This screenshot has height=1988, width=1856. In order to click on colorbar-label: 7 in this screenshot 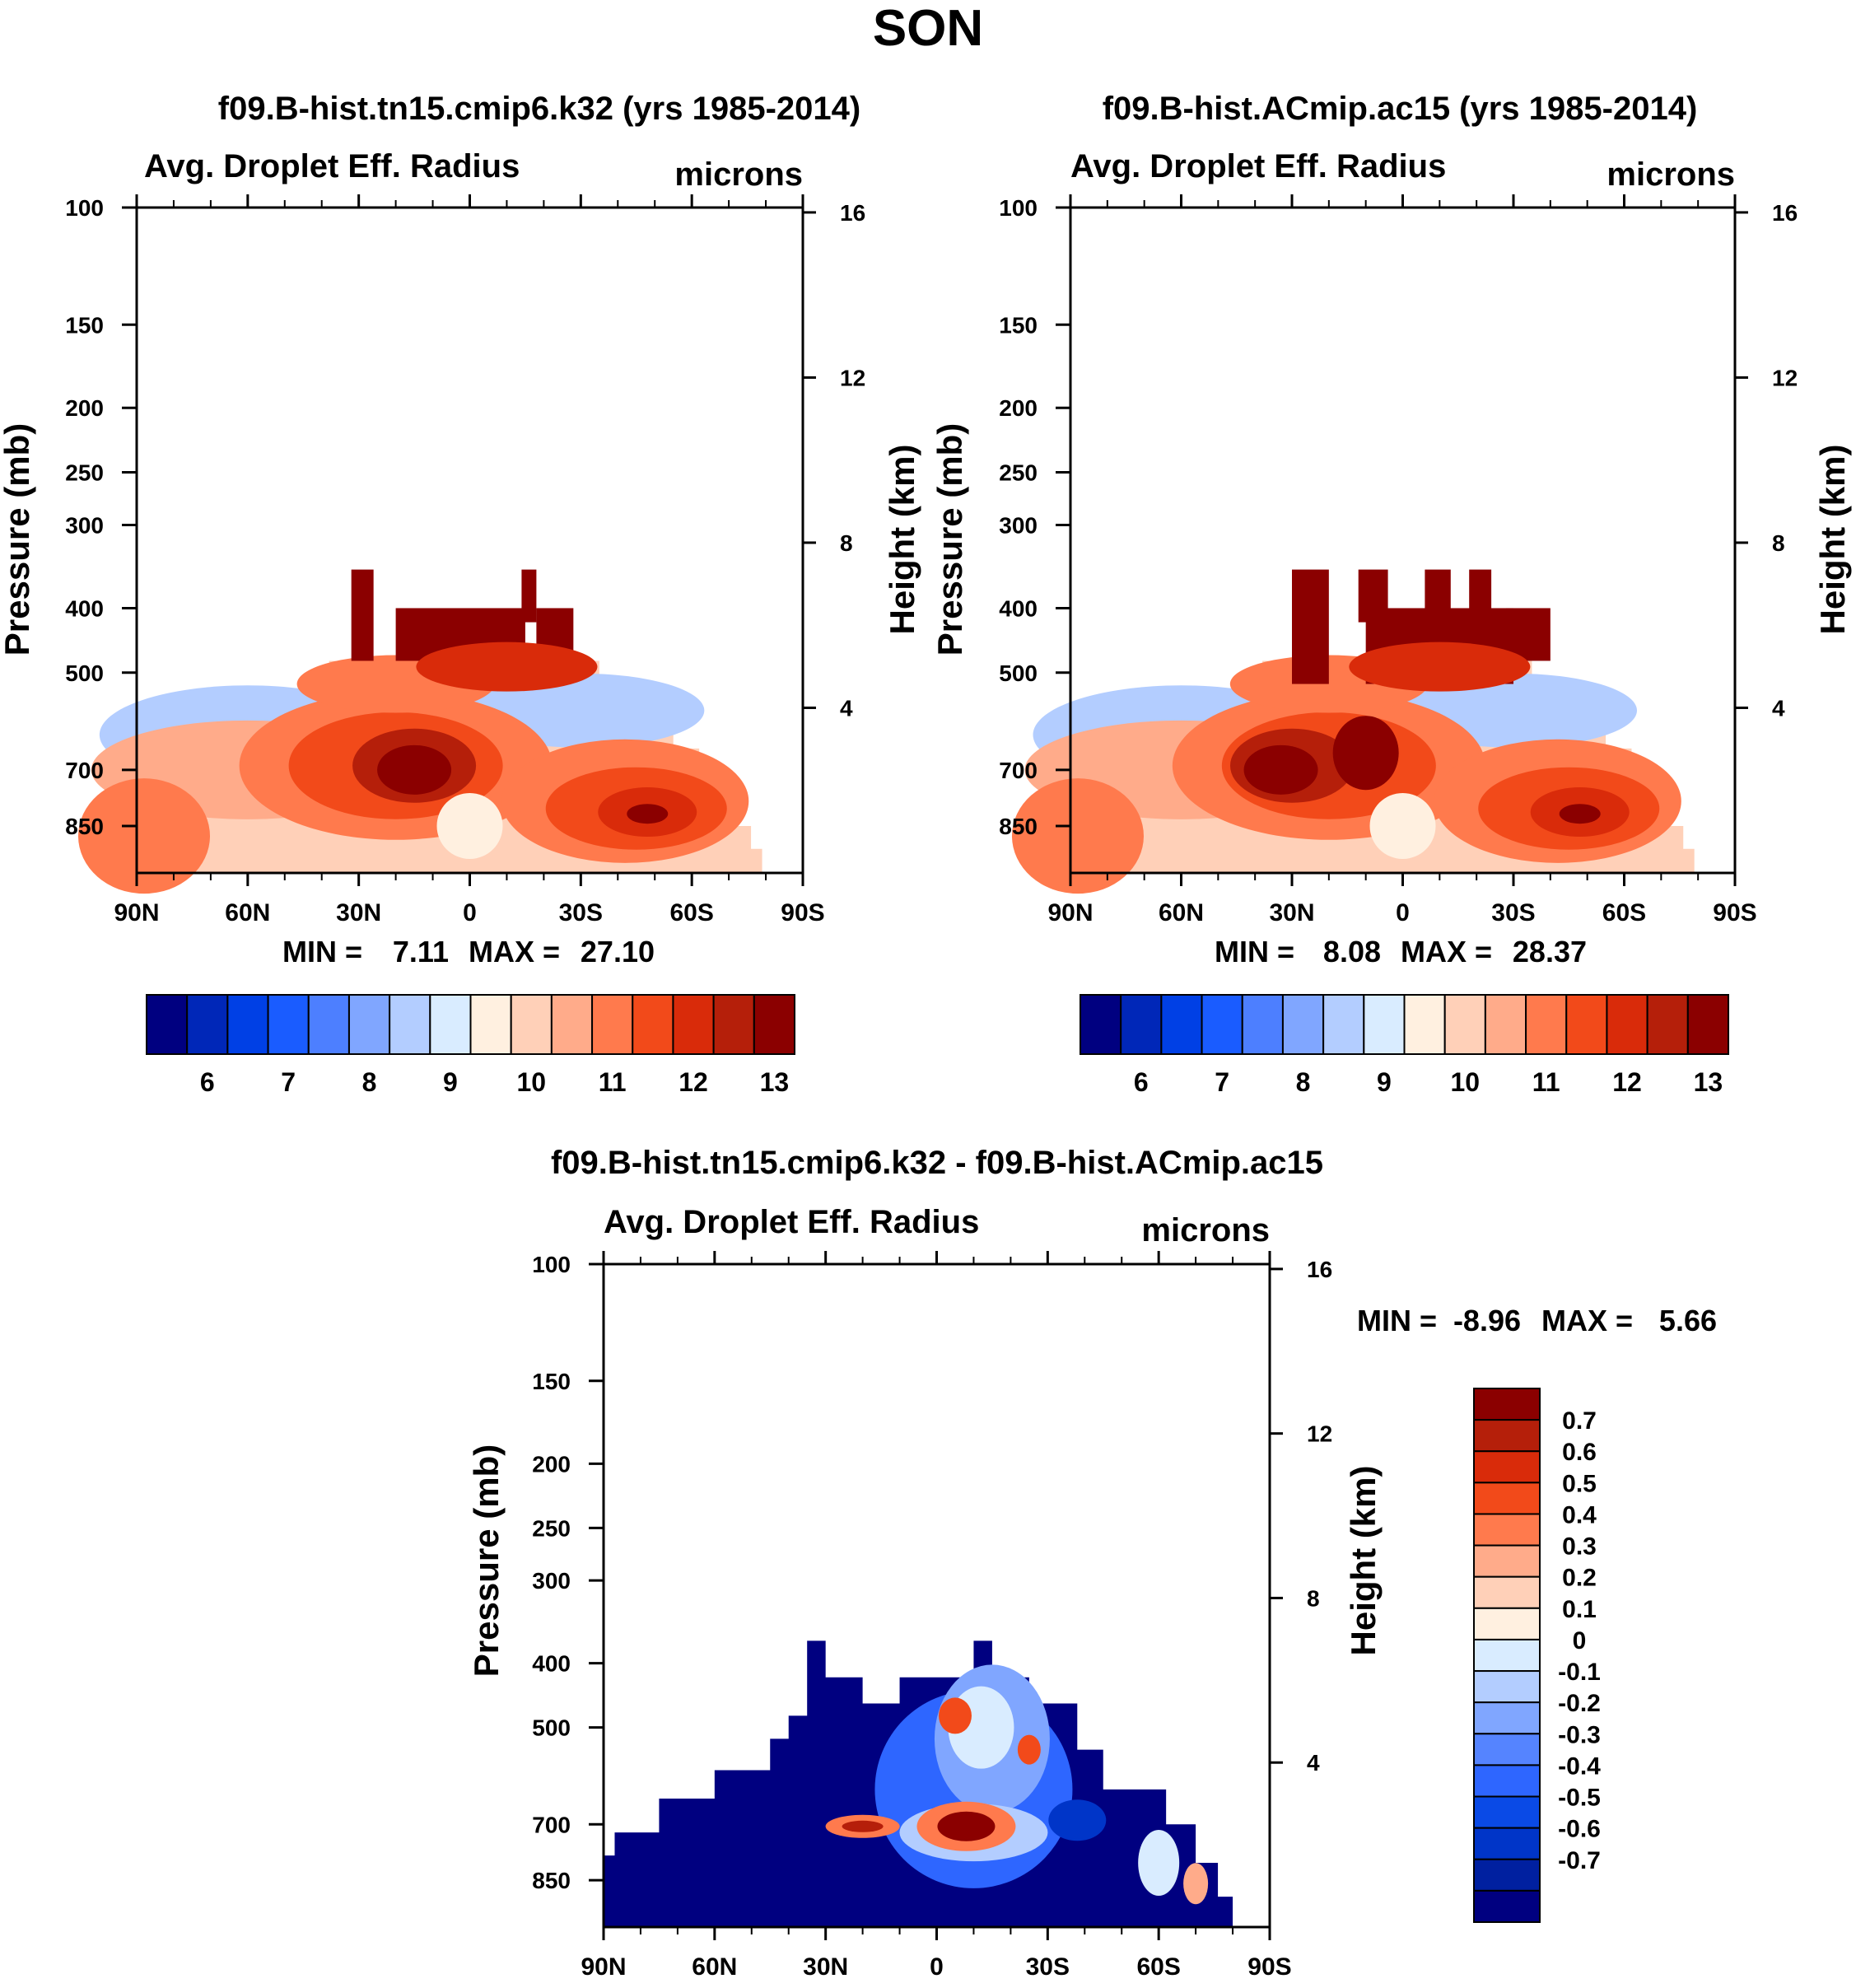, I will do `click(288, 1082)`.